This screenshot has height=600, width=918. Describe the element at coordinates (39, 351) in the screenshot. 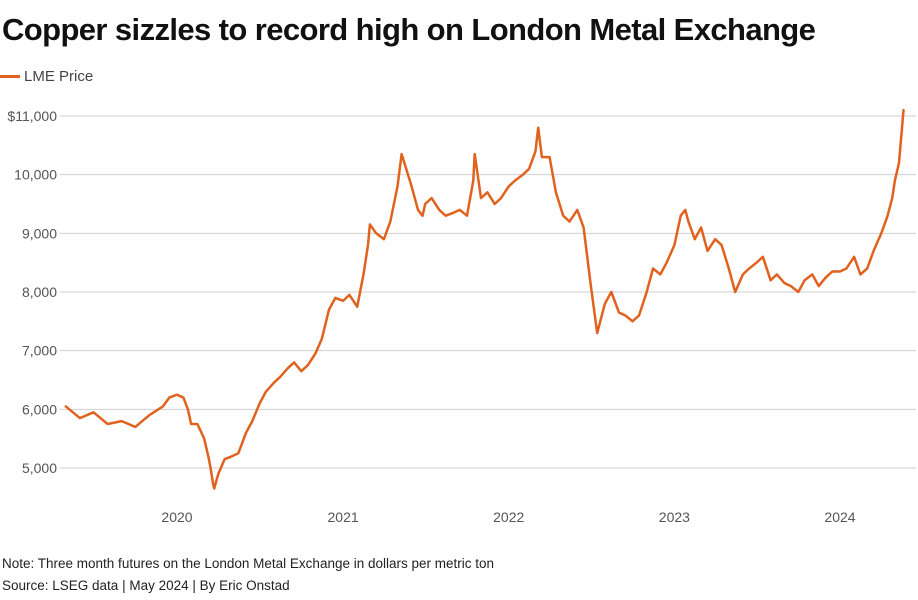

I see `y-tick-label: 7,000` at that location.